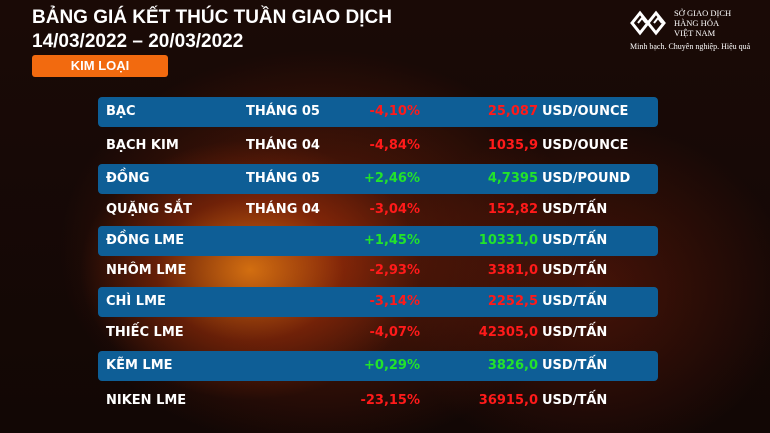 The width and height of the screenshot is (770, 433). Describe the element at coordinates (690, 46) in the screenshot. I see `logo-slogan: Minh bạch. Chuyên nghiệp. Hiệu quả` at that location.